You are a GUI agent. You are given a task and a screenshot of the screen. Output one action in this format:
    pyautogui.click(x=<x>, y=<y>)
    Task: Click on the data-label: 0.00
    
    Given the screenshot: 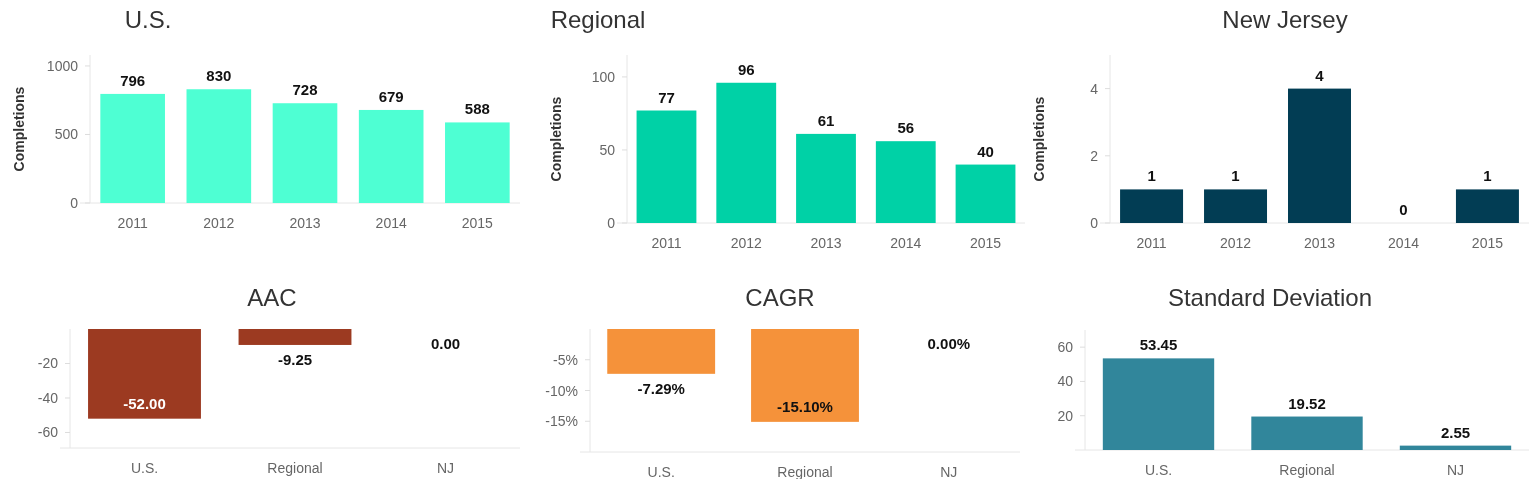 What is the action you would take?
    pyautogui.click(x=445, y=343)
    